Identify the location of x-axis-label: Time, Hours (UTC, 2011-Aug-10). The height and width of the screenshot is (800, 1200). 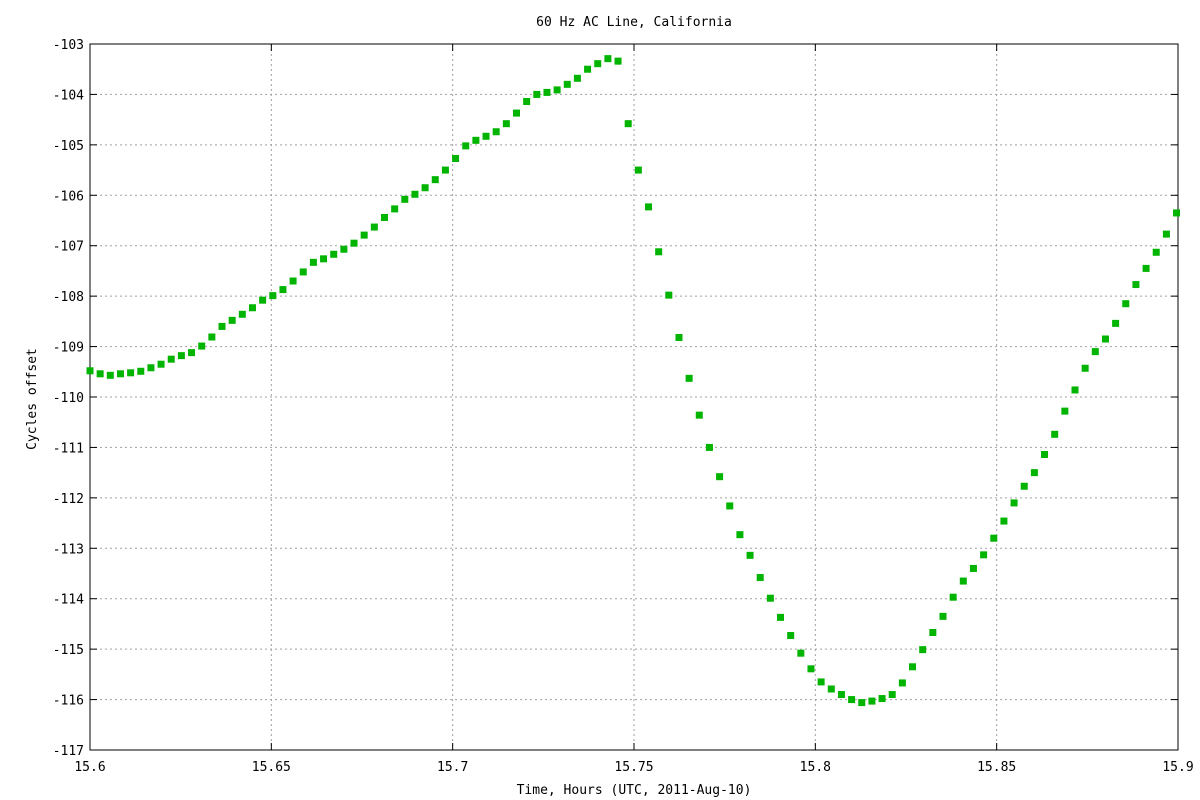
(634, 790).